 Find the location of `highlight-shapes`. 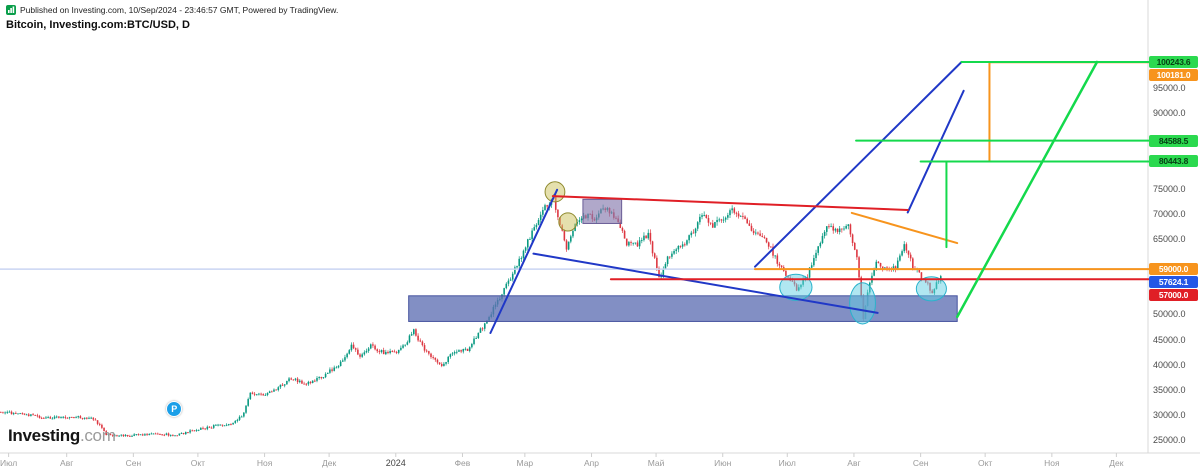

highlight-shapes is located at coordinates (683, 253).